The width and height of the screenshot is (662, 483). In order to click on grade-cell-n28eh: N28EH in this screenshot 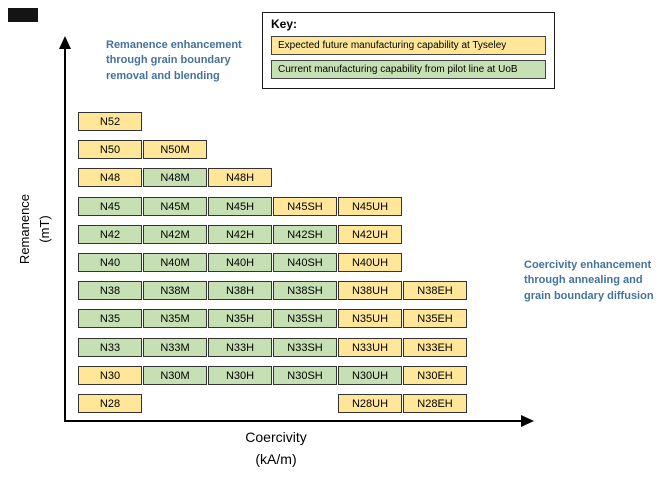, I will do `click(435, 403)`.